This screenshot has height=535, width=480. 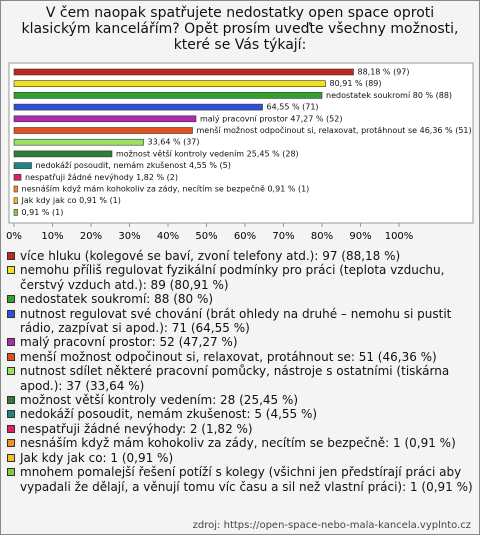 I want to click on legend-item: nedostatek soukromí: 88 (80 %), so click(x=240, y=299).